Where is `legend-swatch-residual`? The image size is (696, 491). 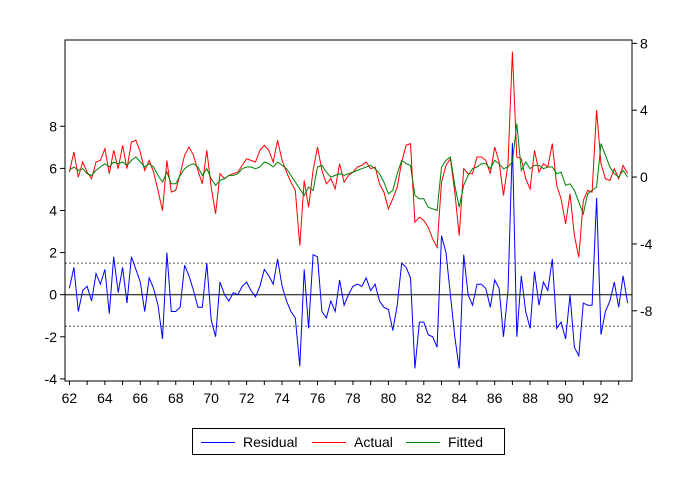 legend-swatch-residual is located at coordinates (218, 442).